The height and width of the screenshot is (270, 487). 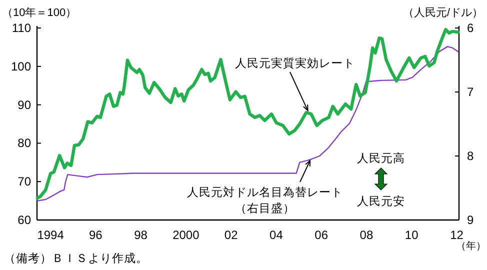 What do you see at coordinates (411, 235) in the screenshot?
I see `x-tick-label: 10` at bounding box center [411, 235].